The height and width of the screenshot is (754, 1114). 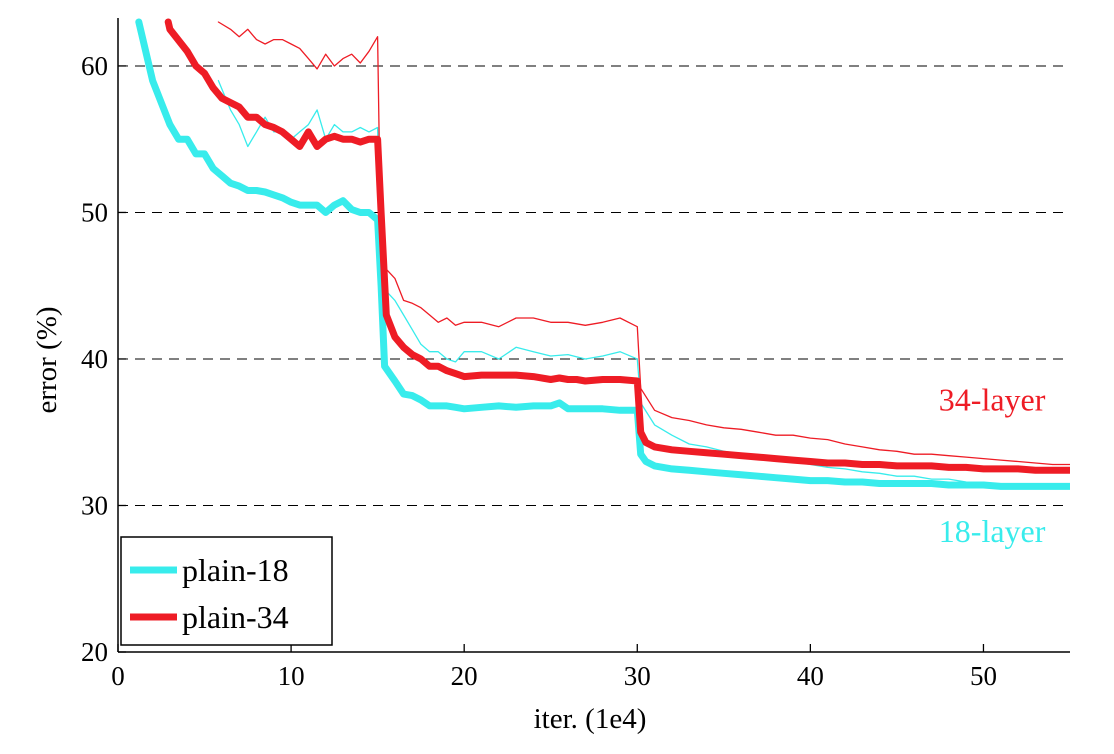 I want to click on legend-box, so click(x=226, y=591).